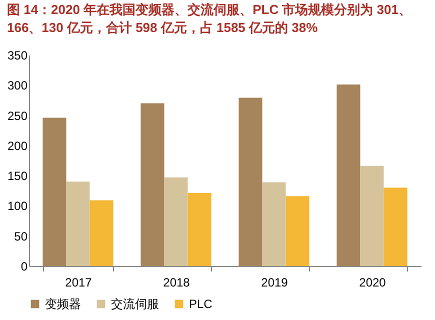  I want to click on legend-label: 交流伺服, so click(135, 304).